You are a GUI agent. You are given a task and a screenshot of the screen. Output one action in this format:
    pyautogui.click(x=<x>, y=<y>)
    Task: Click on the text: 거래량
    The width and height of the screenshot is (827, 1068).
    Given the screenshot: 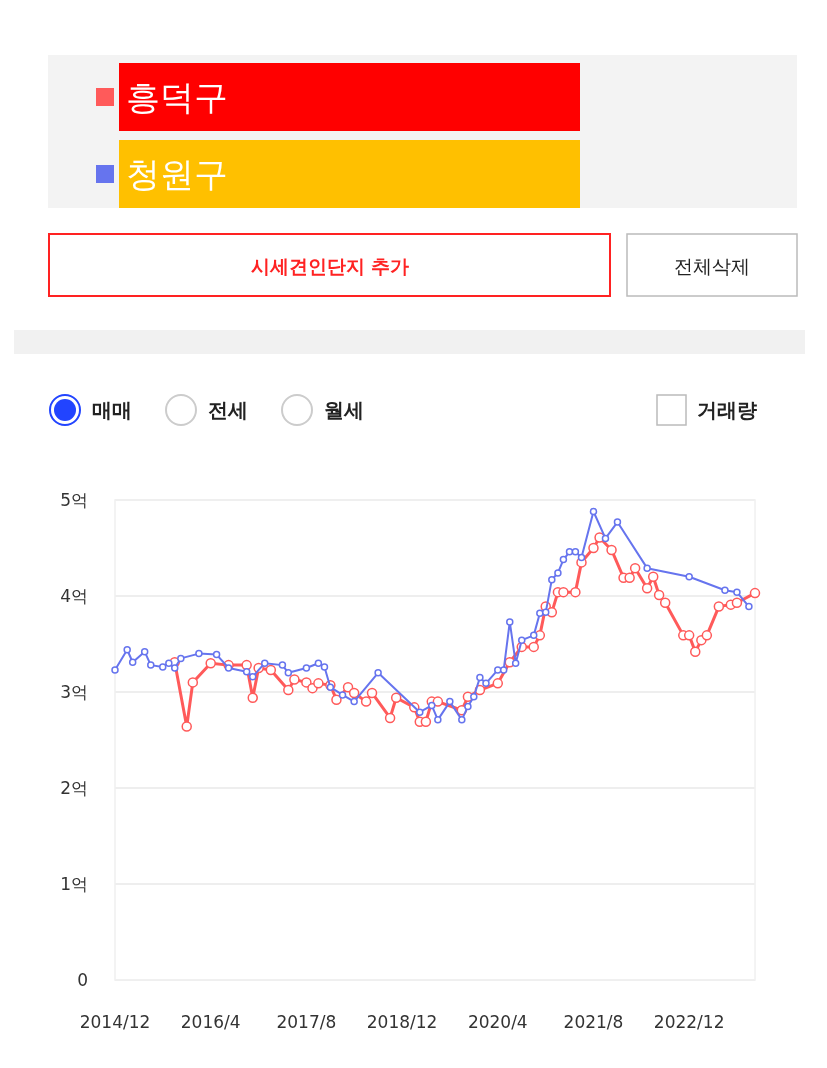 What is the action you would take?
    pyautogui.click(x=727, y=410)
    